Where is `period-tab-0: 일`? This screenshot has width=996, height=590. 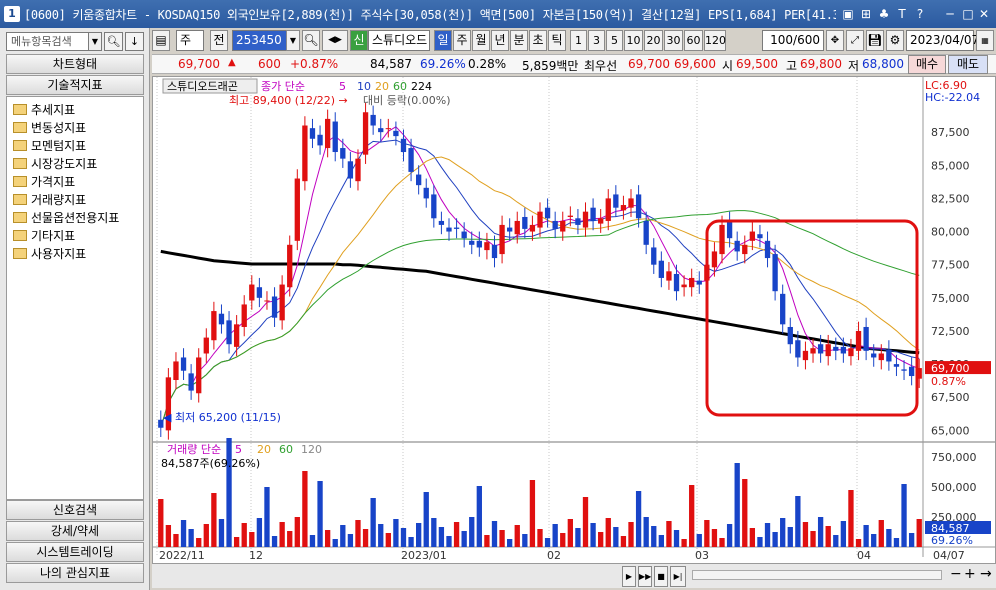 period-tab-0: 일 is located at coordinates (443, 40).